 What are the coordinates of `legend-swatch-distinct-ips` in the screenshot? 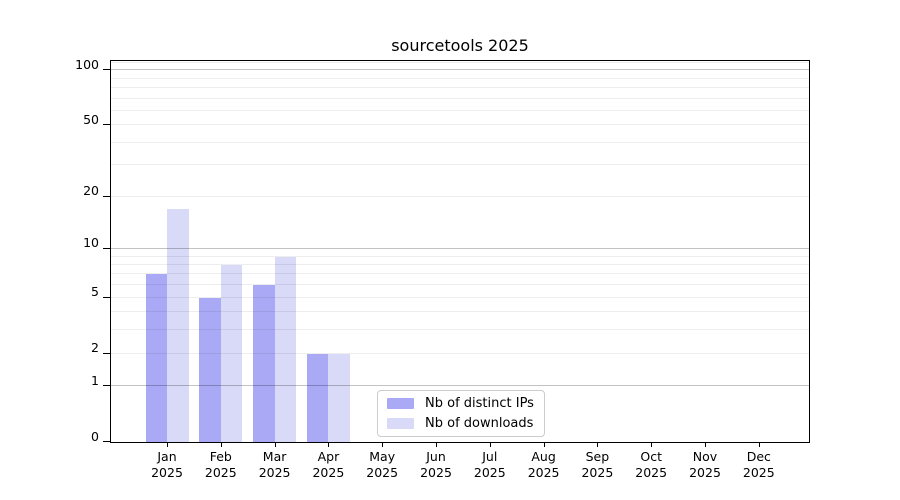 It's located at (400, 403).